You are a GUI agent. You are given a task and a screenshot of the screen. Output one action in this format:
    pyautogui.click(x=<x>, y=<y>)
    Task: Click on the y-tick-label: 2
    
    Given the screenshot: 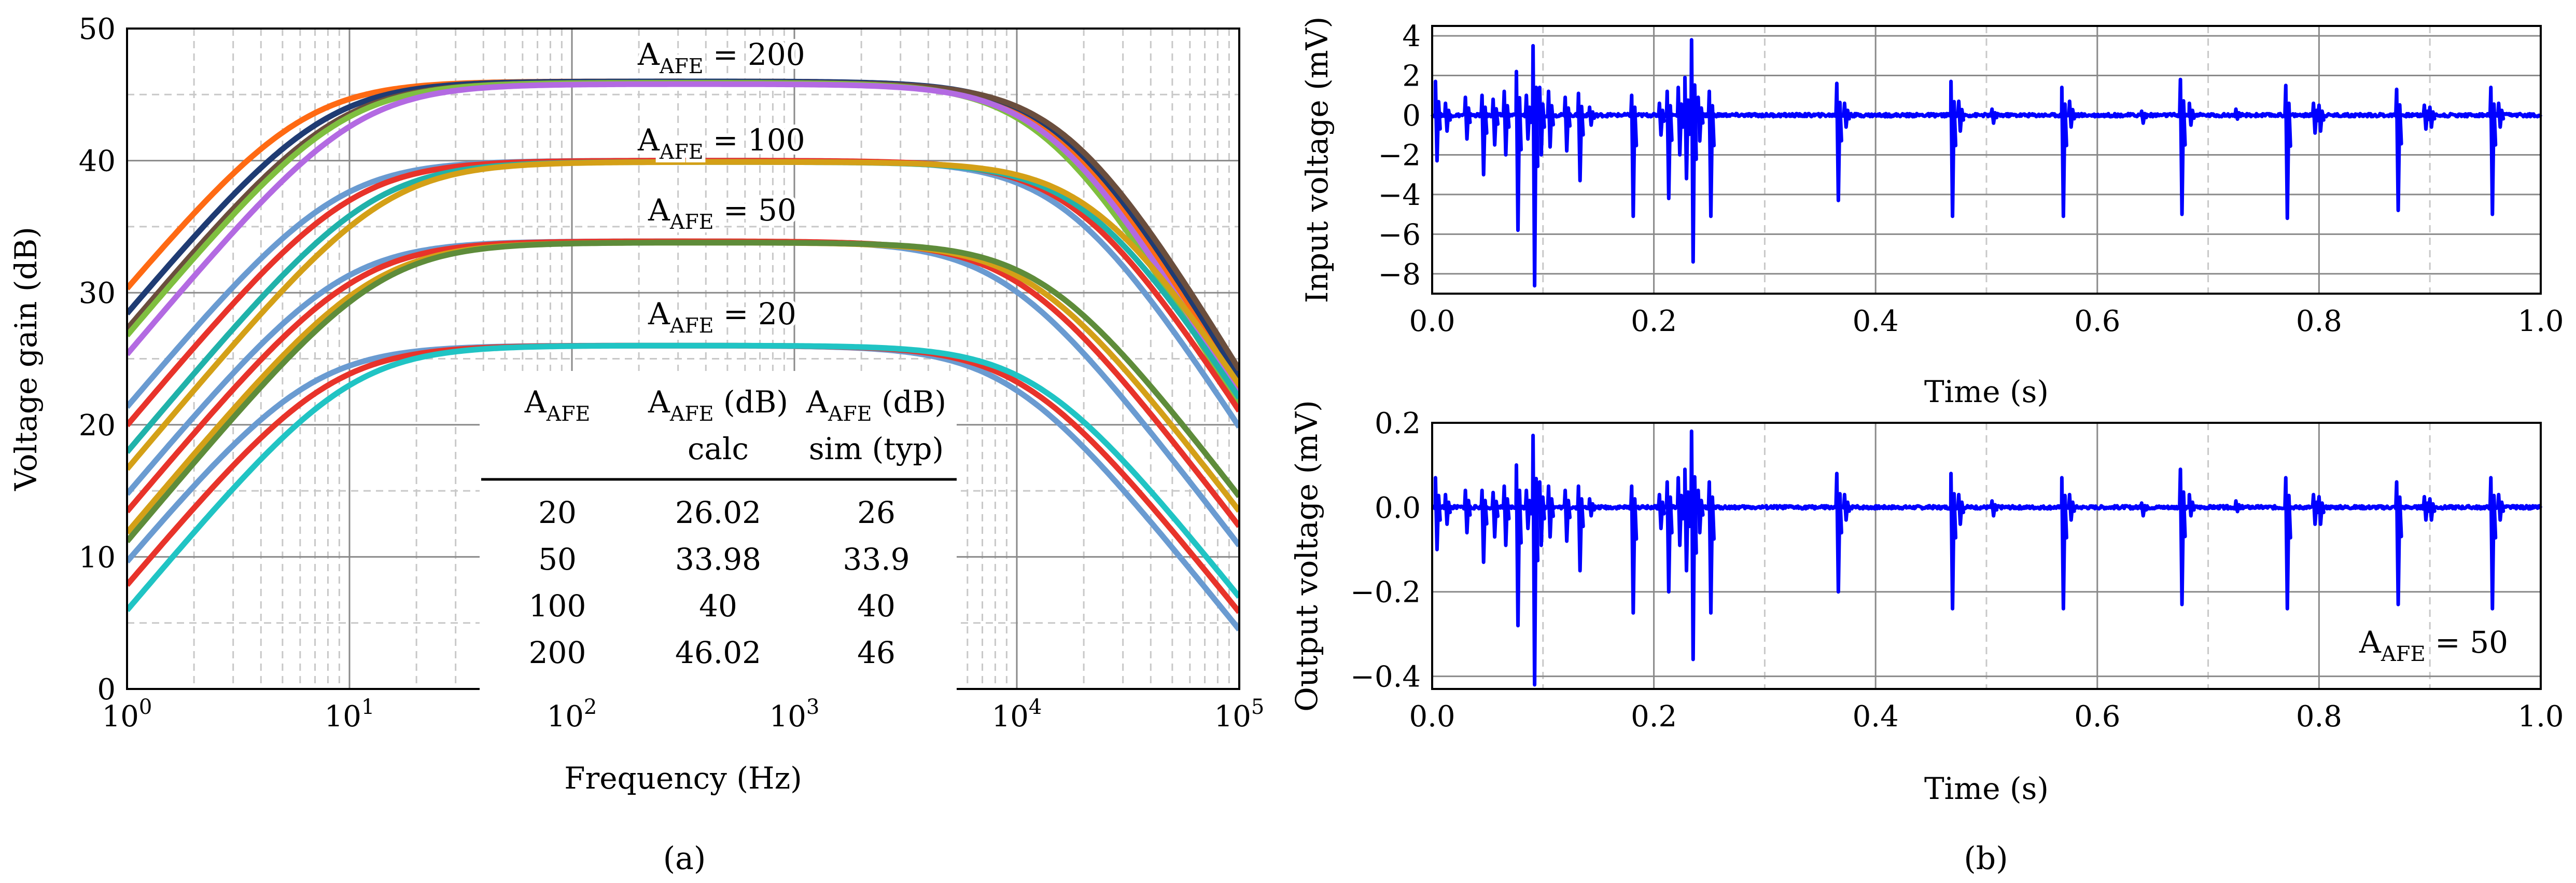 What is the action you would take?
    pyautogui.click(x=1411, y=76)
    